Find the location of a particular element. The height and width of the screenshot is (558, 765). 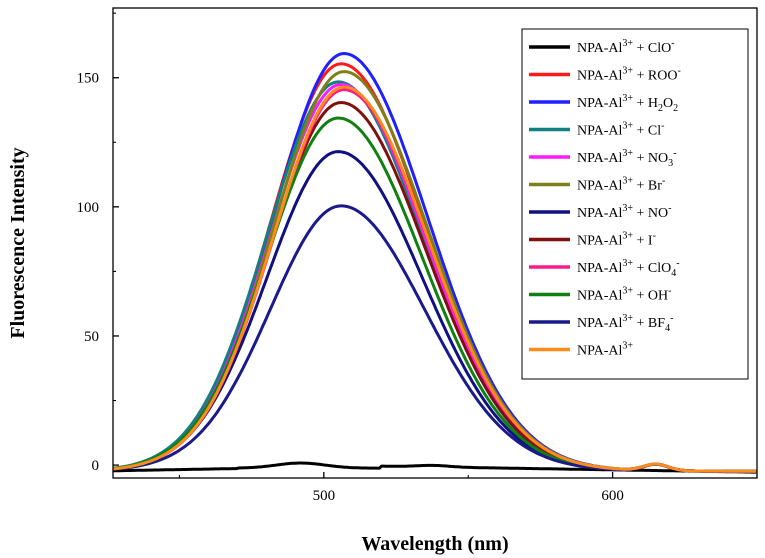

legend-label: NPA-Al3+​ + NO-​ is located at coordinates (624, 212).